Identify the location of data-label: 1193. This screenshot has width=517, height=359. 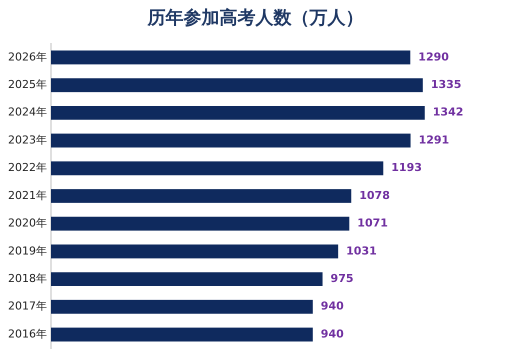
(406, 167).